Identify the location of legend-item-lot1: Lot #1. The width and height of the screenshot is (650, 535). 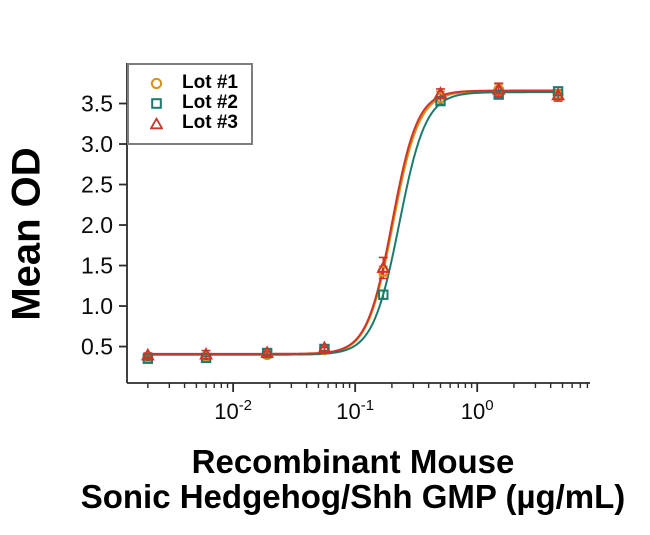
(190, 83).